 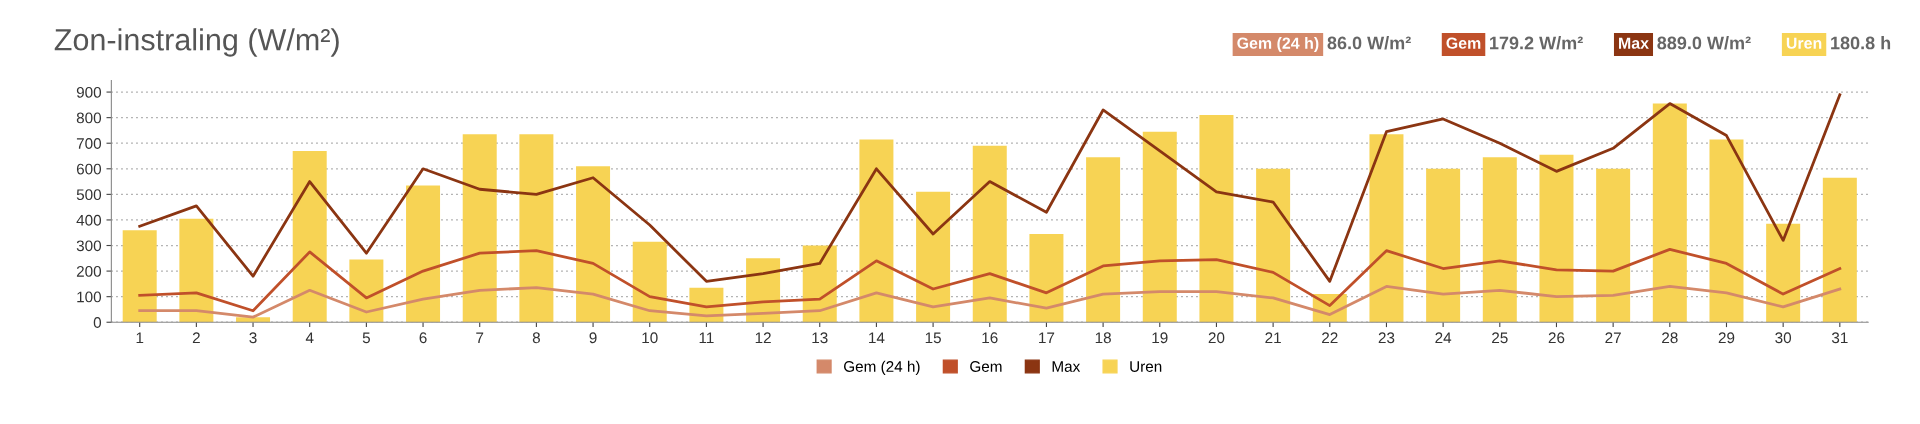 I want to click on x-tick-label: 6, so click(x=423, y=338).